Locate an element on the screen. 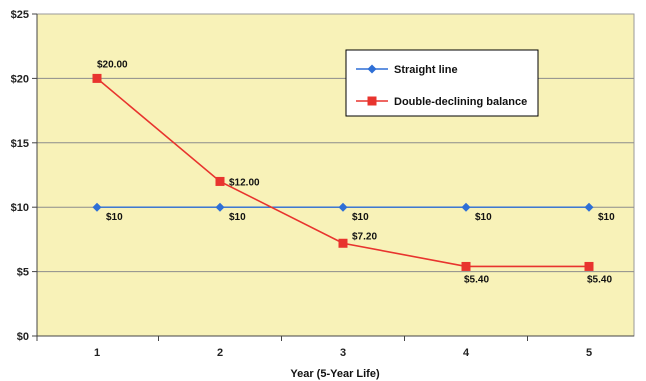  y-tick-label: $20 is located at coordinates (20, 79).